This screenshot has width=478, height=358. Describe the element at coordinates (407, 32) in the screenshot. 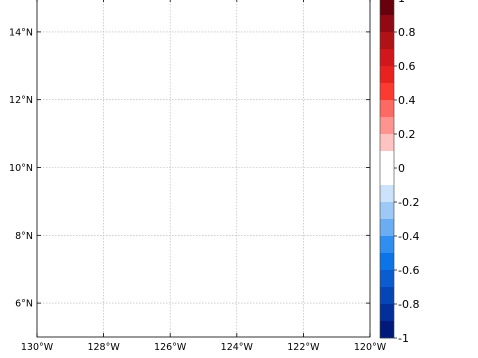

I see `colorbar-tick-label: 0.8` at that location.